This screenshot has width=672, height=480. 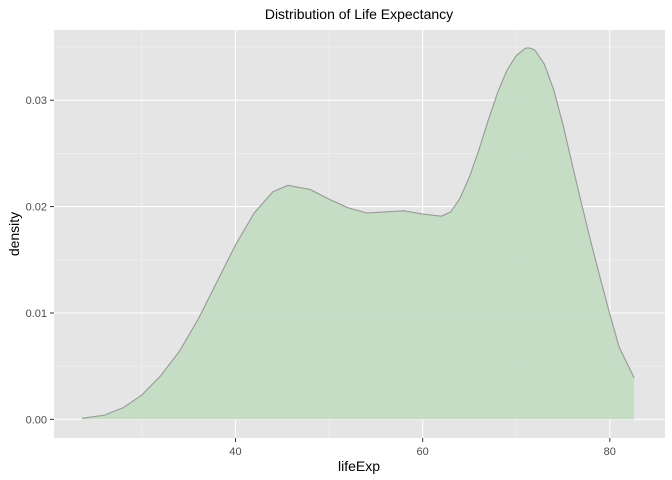 I want to click on y-tick-label: 0.02, so click(x=36, y=208).